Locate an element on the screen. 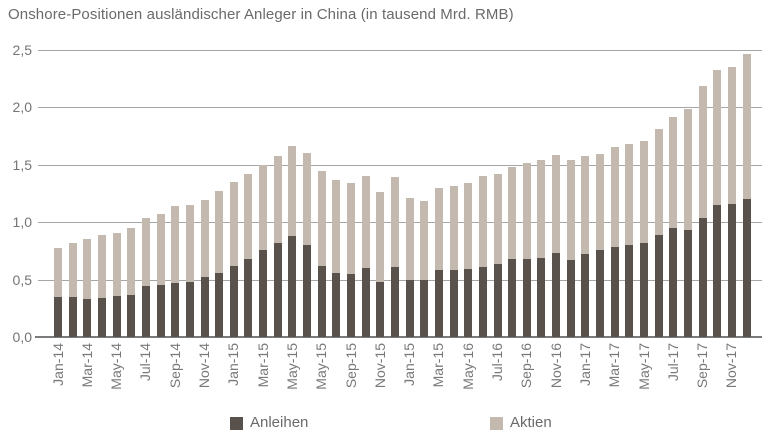  legend-swatch-aktien is located at coordinates (496, 423).